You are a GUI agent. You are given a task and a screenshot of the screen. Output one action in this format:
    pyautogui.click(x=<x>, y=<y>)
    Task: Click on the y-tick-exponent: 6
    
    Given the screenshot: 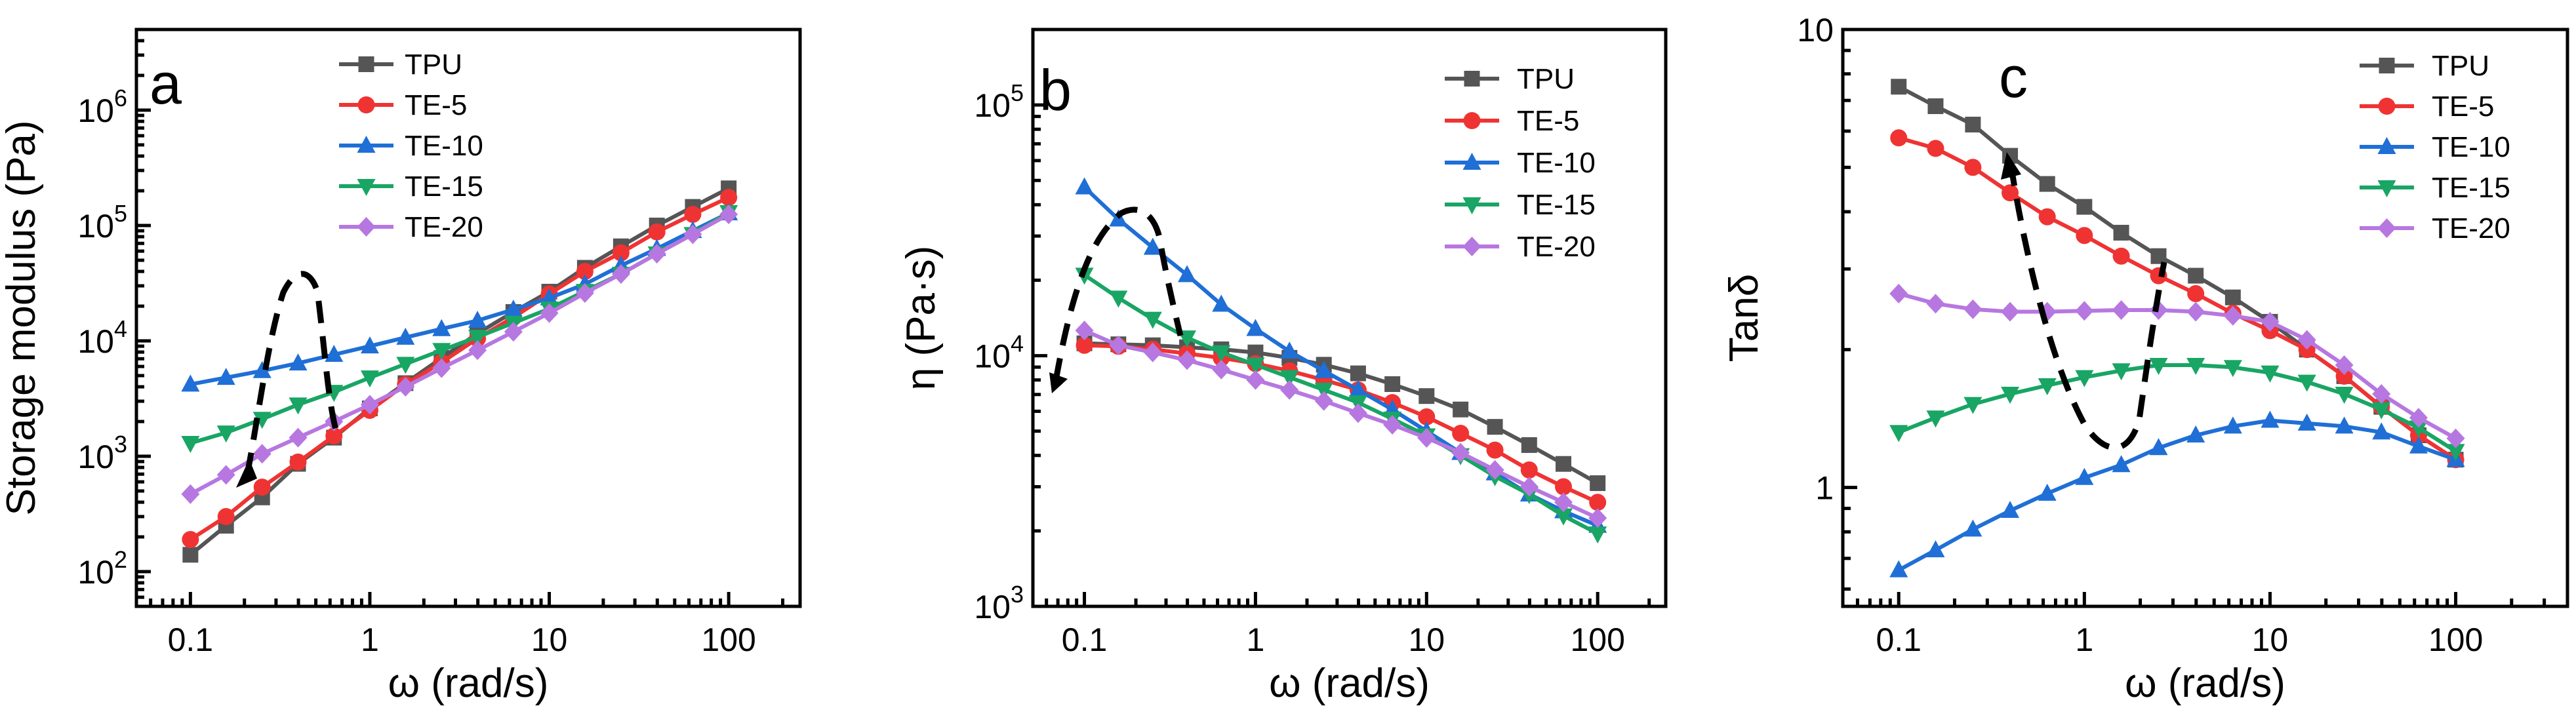 What is the action you would take?
    pyautogui.click(x=120, y=98)
    